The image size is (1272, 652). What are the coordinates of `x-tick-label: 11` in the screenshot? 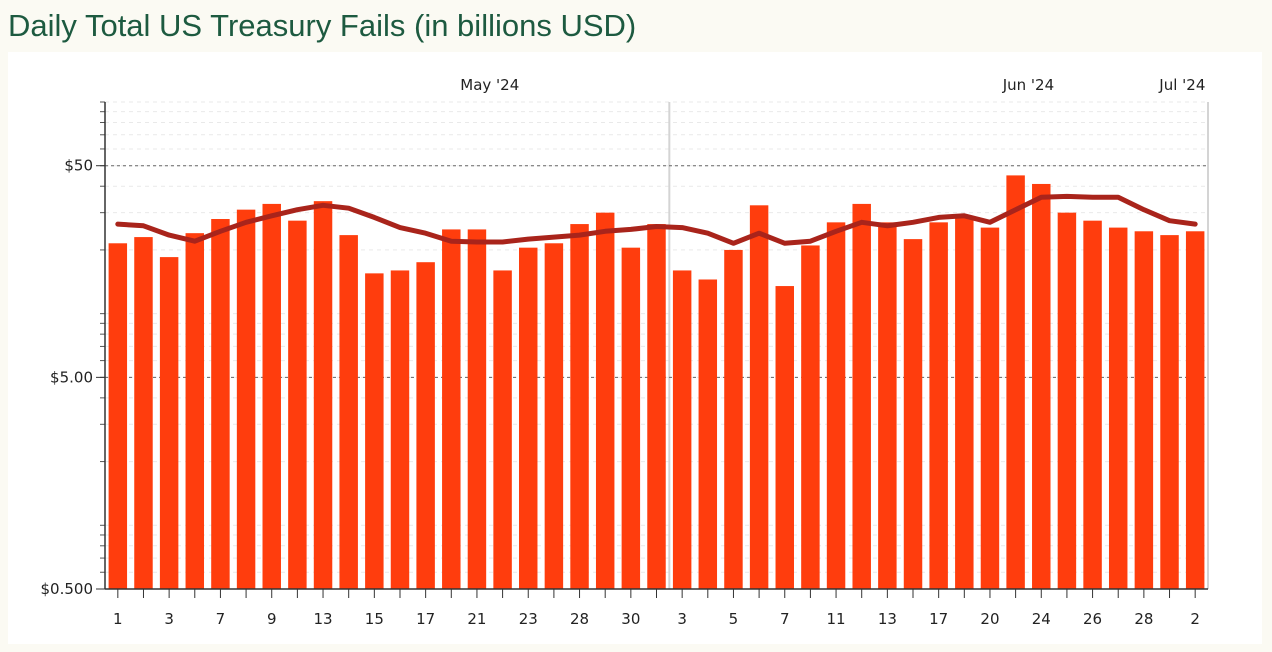 It's located at (836, 619).